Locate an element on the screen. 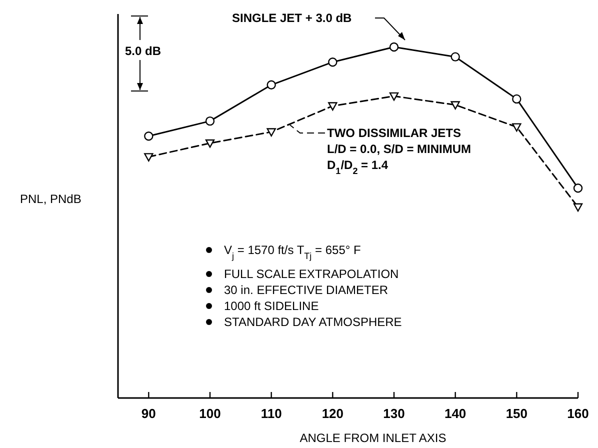 The width and height of the screenshot is (598, 448). x-tick-label: 110 is located at coordinates (271, 413).